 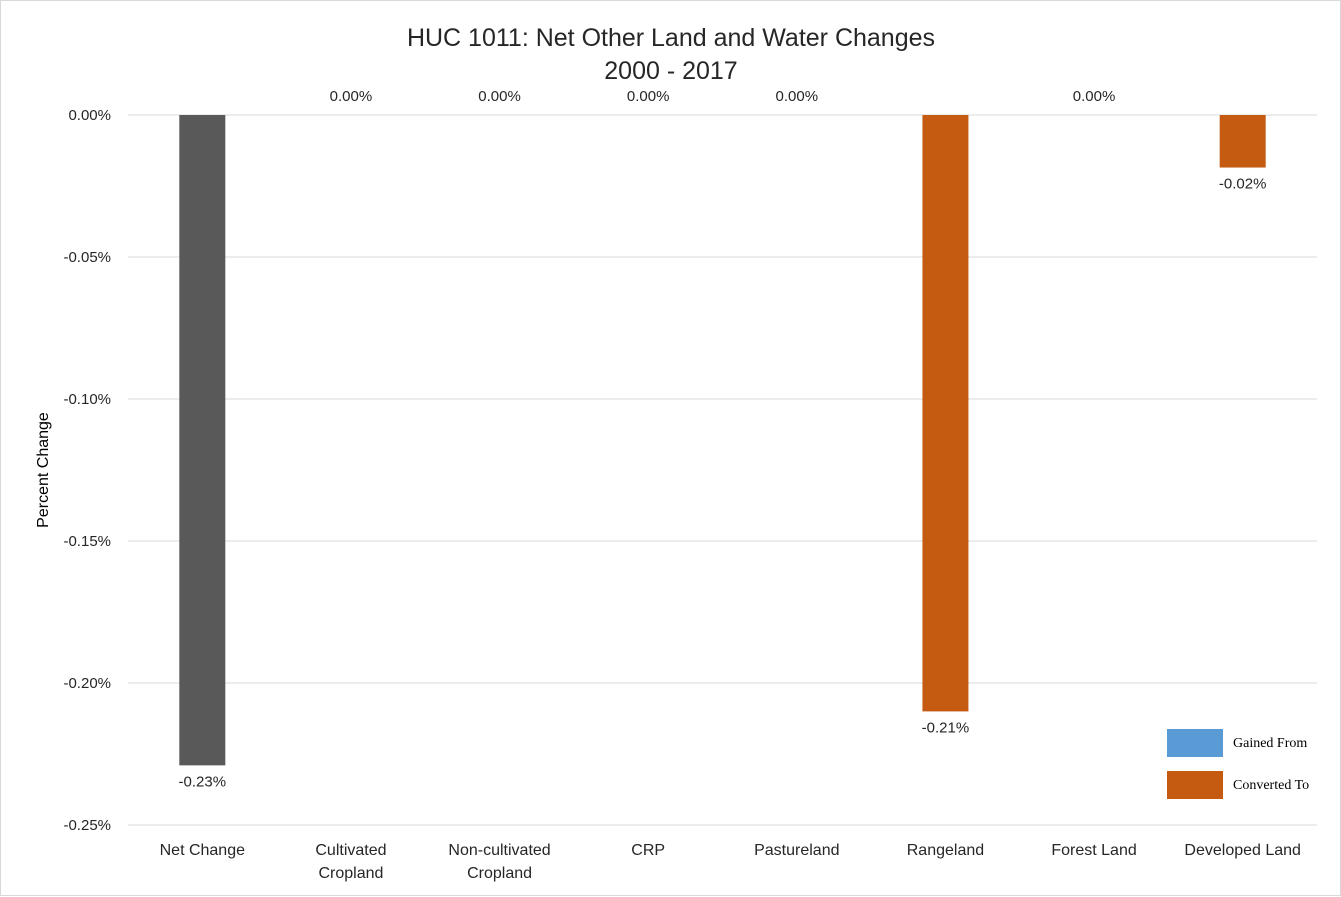 I want to click on category-label: Forest Land, so click(x=1093, y=850).